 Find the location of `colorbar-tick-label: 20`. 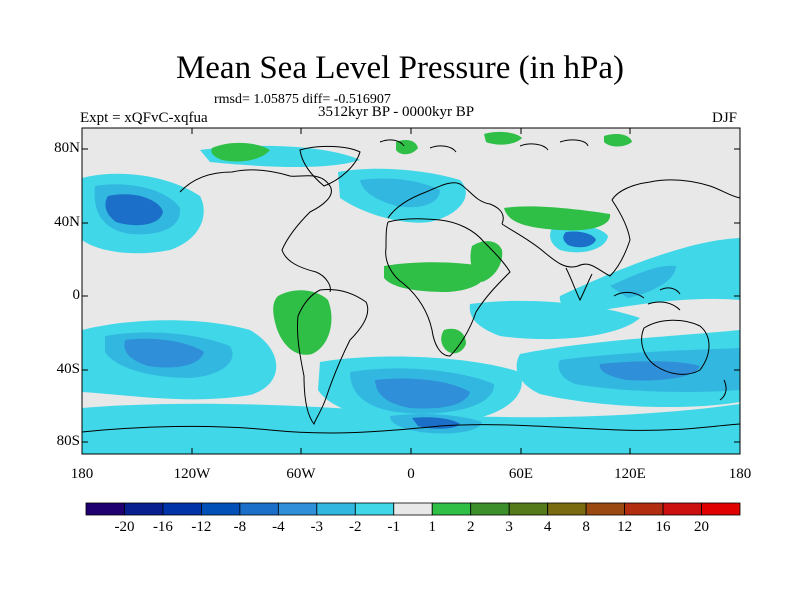

colorbar-tick-label: 20 is located at coordinates (702, 527).